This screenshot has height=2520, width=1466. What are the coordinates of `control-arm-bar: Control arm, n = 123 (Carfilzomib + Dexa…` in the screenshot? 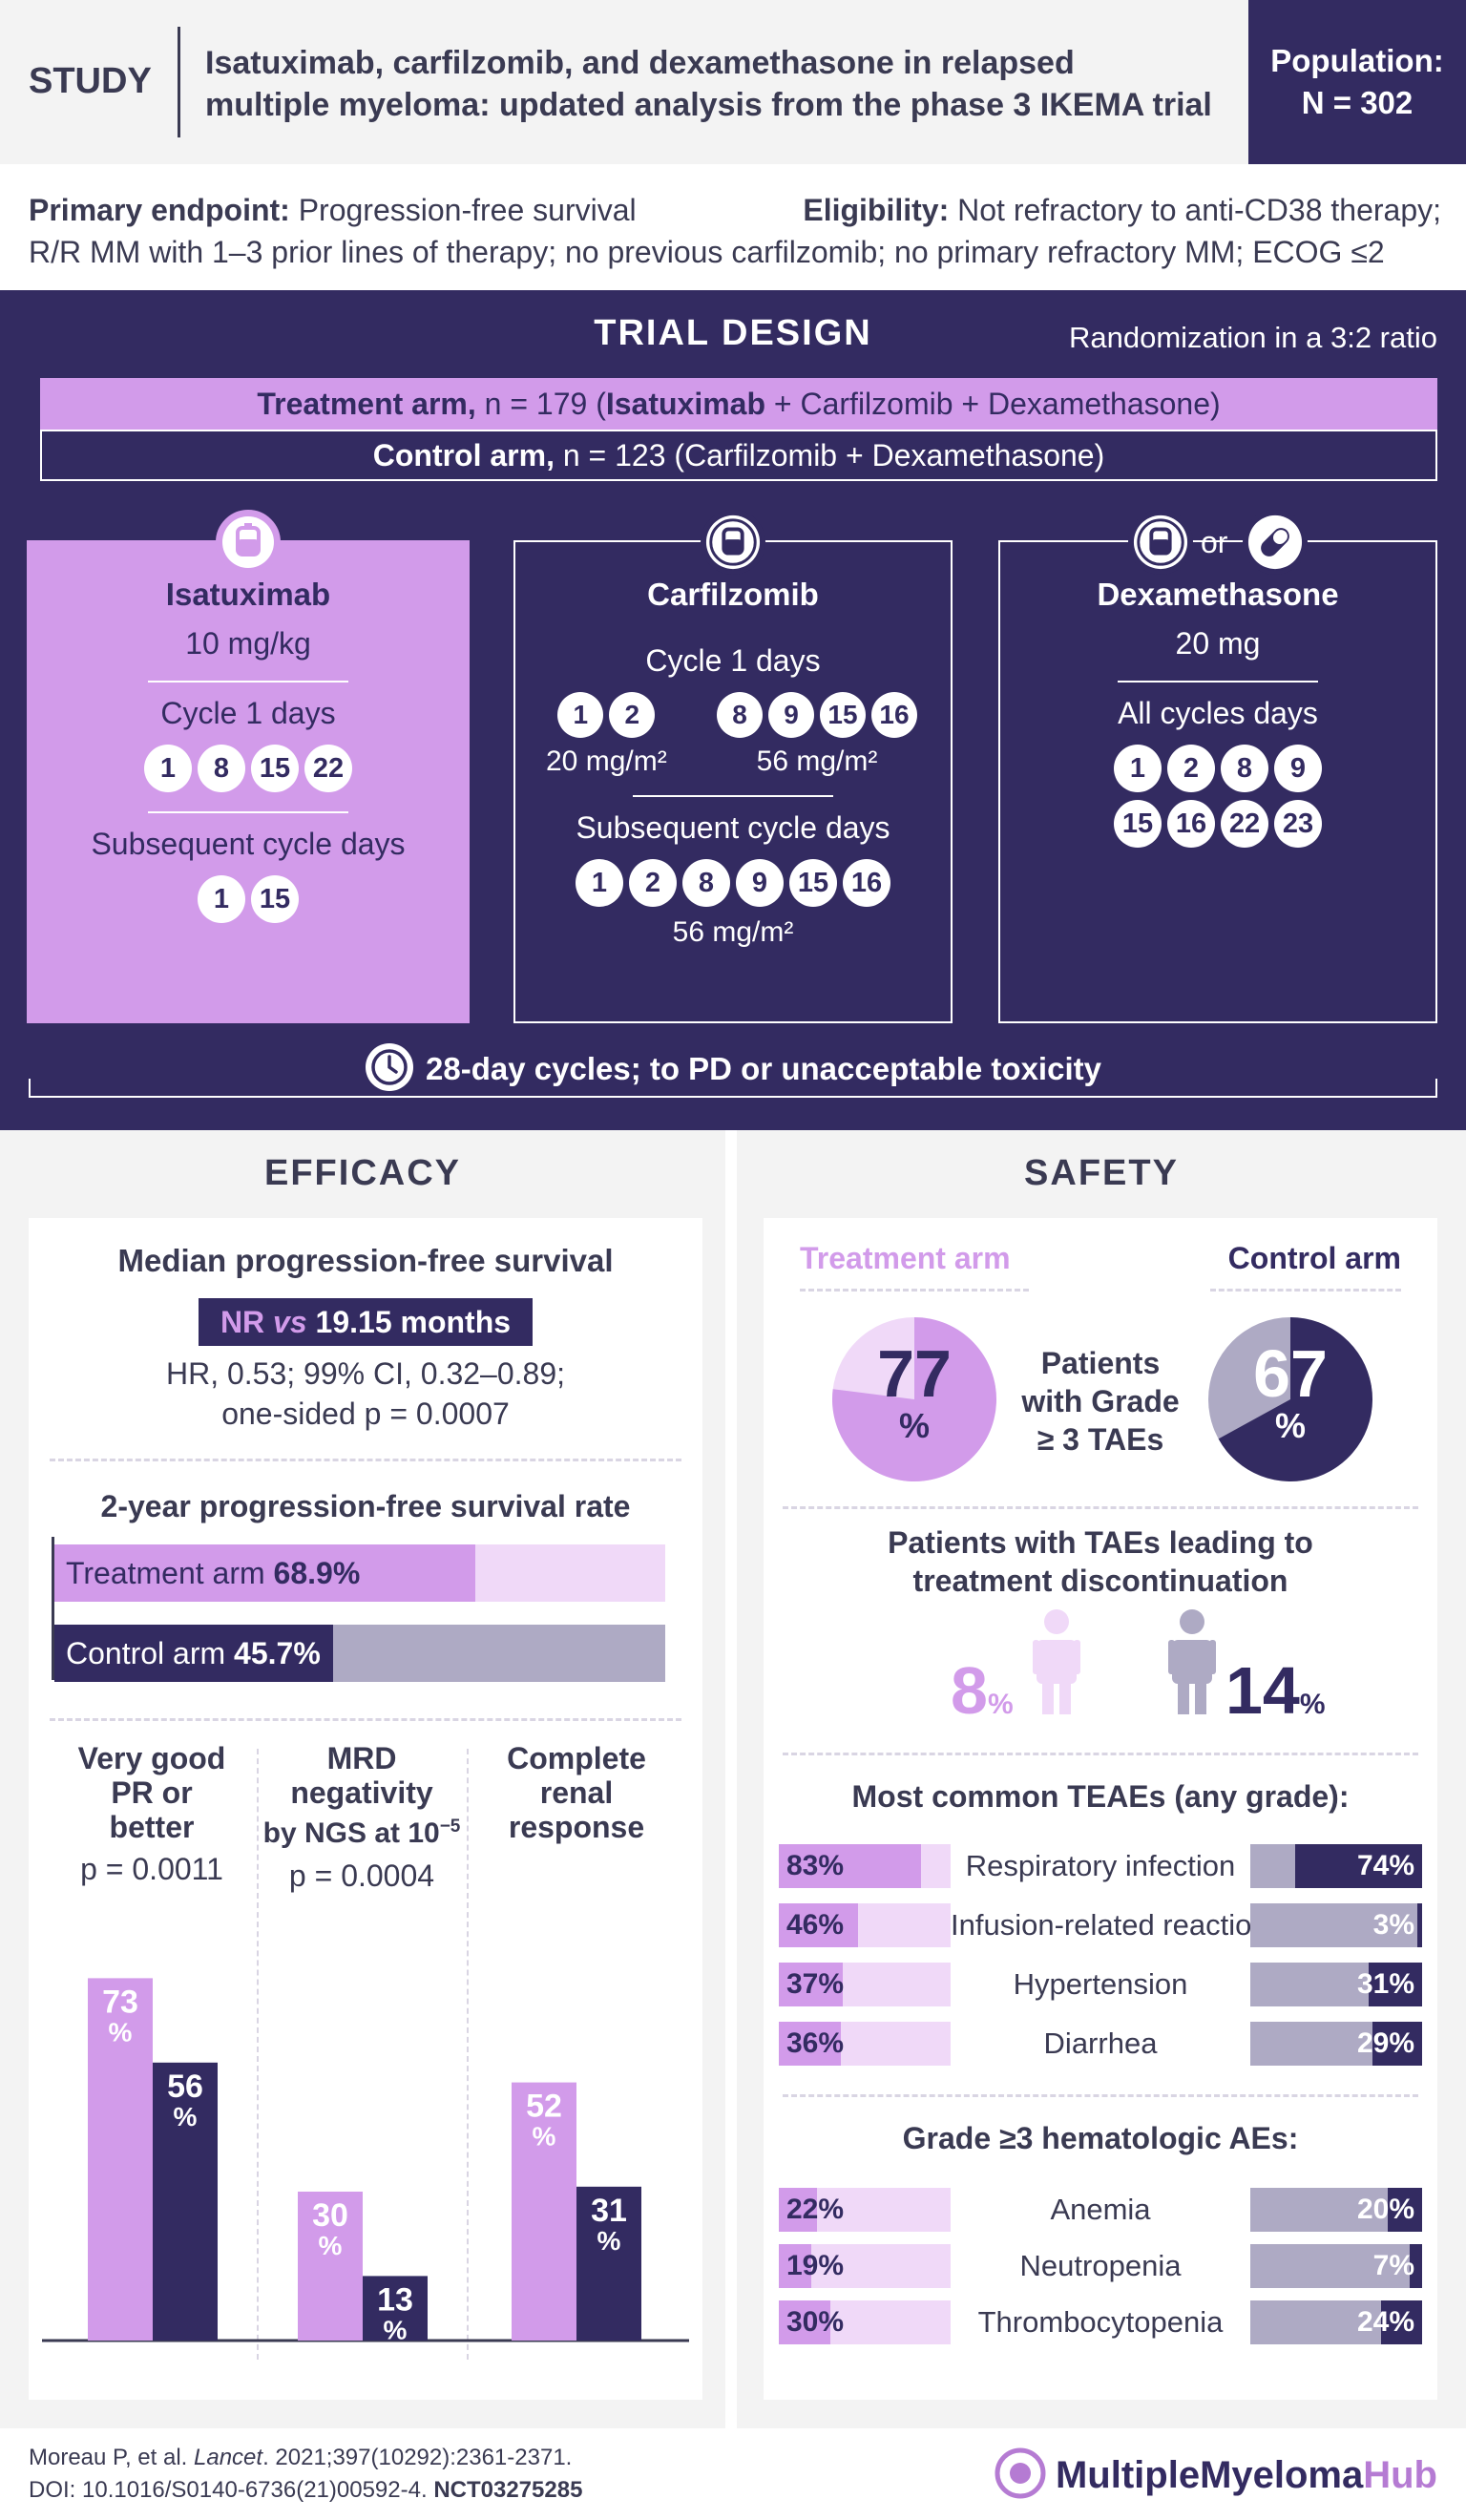 It's located at (738, 456).